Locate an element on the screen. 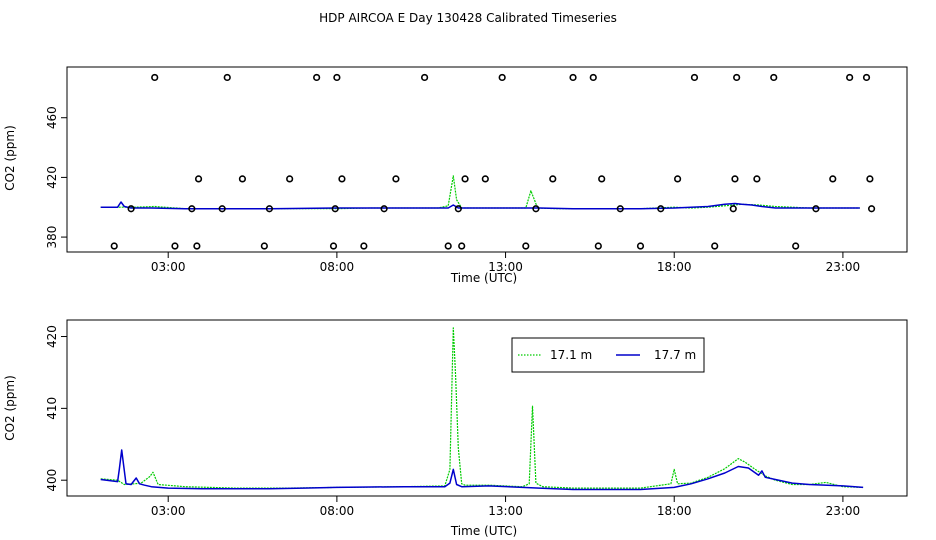 This screenshot has height=540, width=936. legend: 17.1 m 17.7 m is located at coordinates (608, 355).